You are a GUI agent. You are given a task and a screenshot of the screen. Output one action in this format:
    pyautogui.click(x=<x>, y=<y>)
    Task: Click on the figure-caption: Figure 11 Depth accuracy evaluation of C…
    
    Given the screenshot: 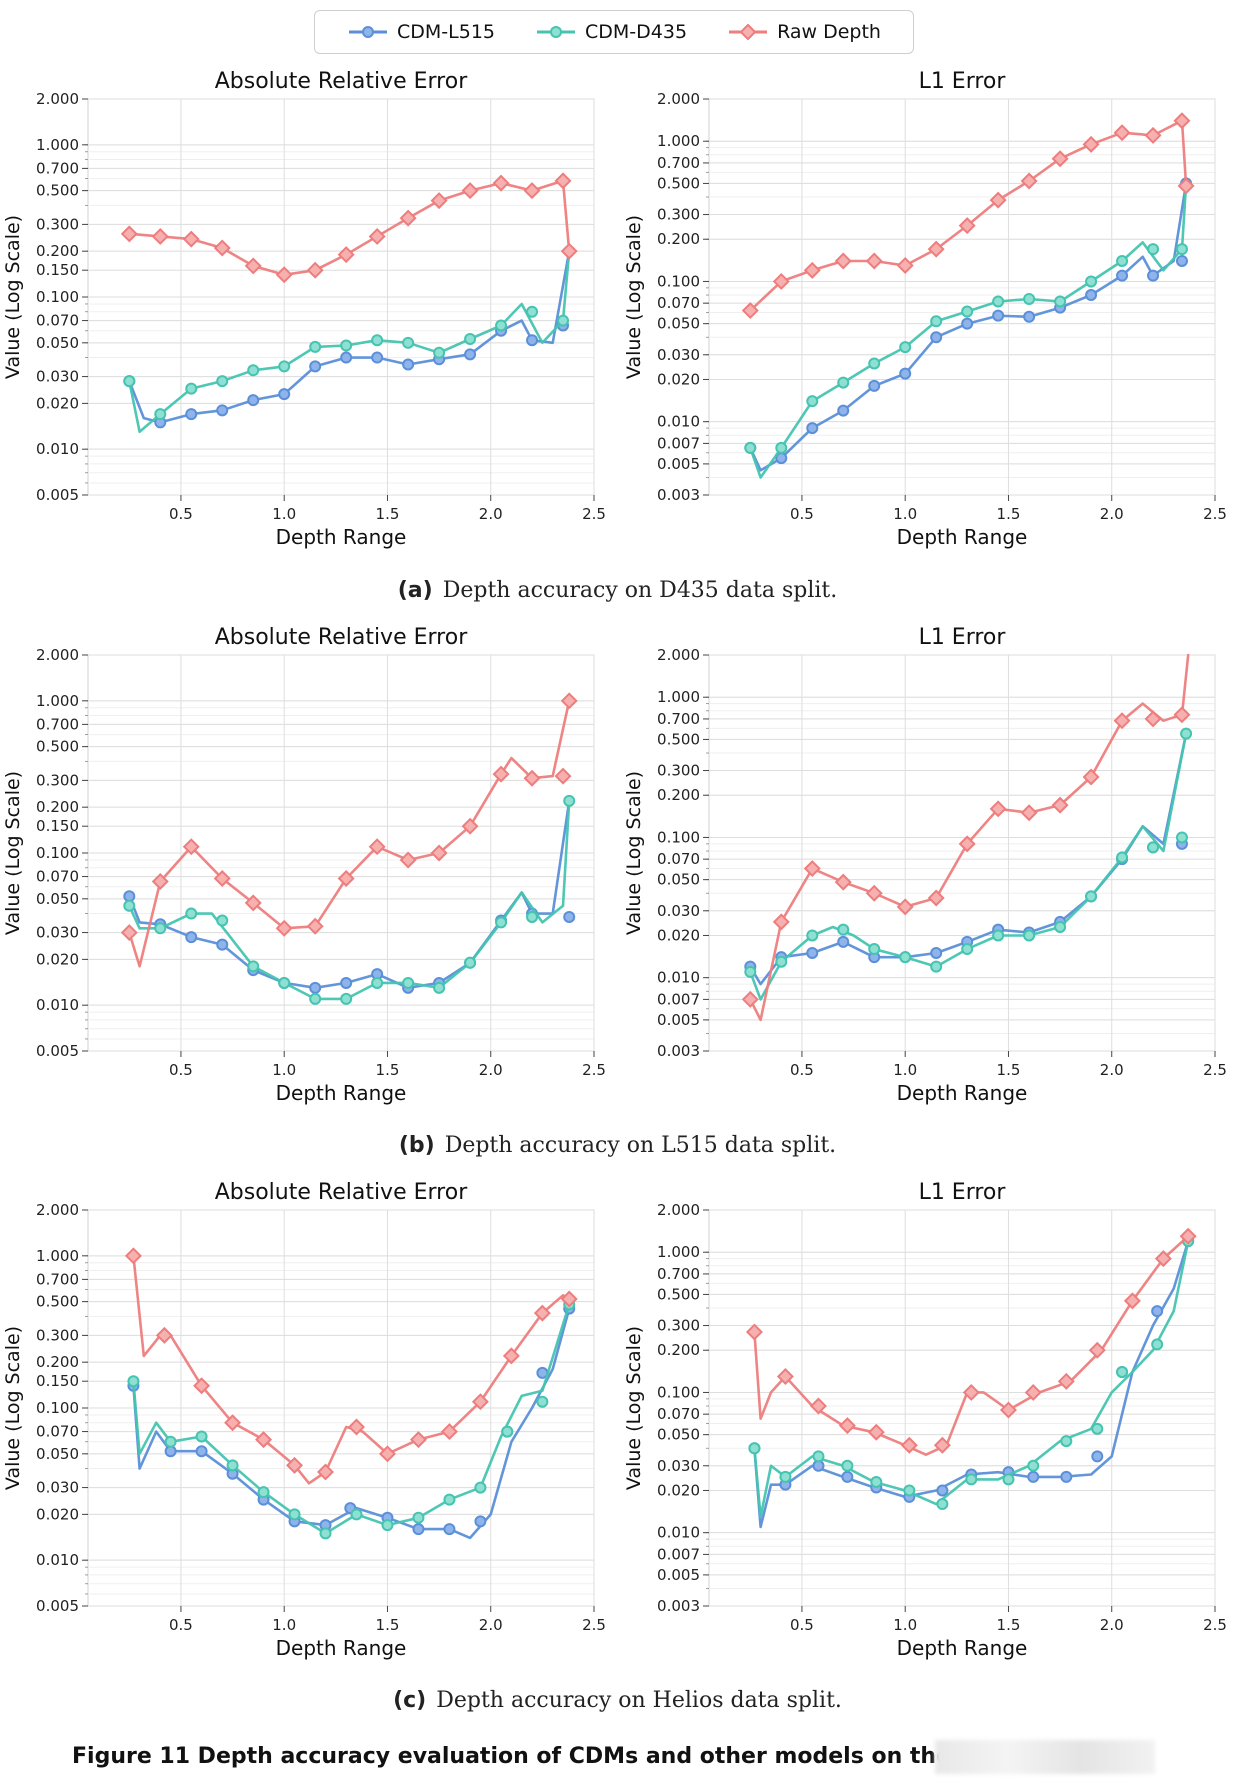 What is the action you would take?
    pyautogui.click(x=512, y=1756)
    